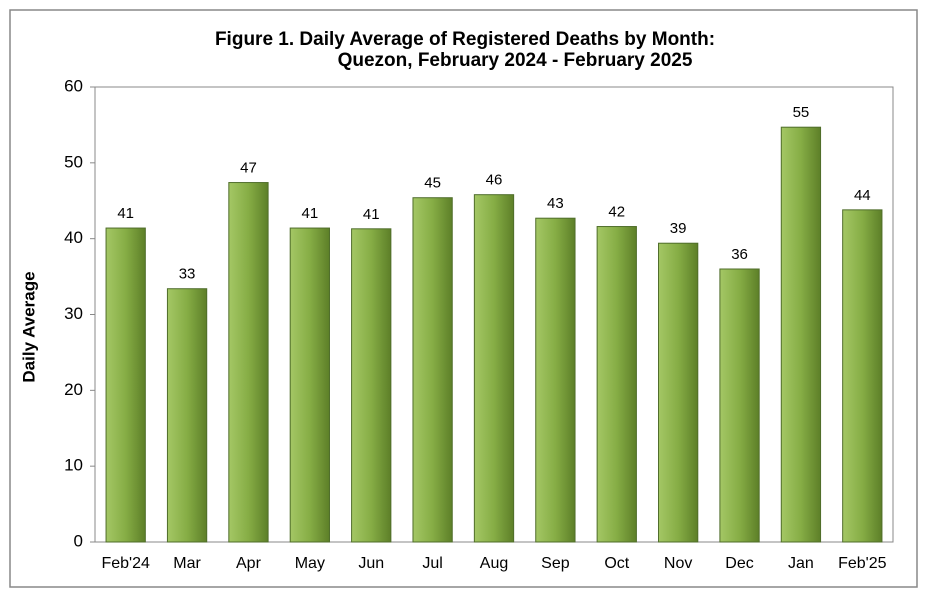 This screenshot has width=934, height=596. Describe the element at coordinates (515, 60) in the screenshot. I see `chart-subtitle: Quezon, February 2024 - February 2025` at that location.